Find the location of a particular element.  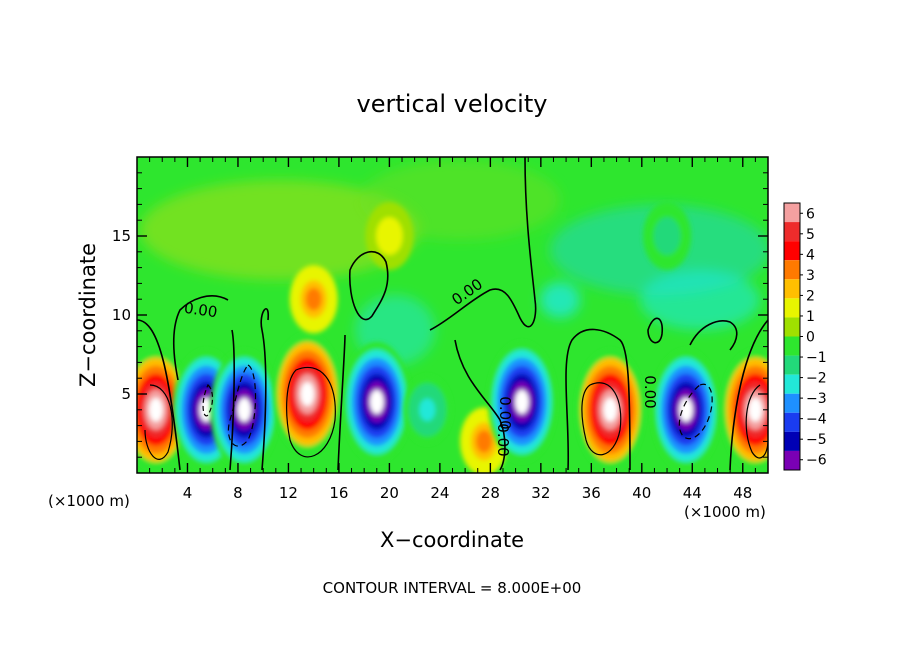

x-tick-label: 40 is located at coordinates (641, 493).